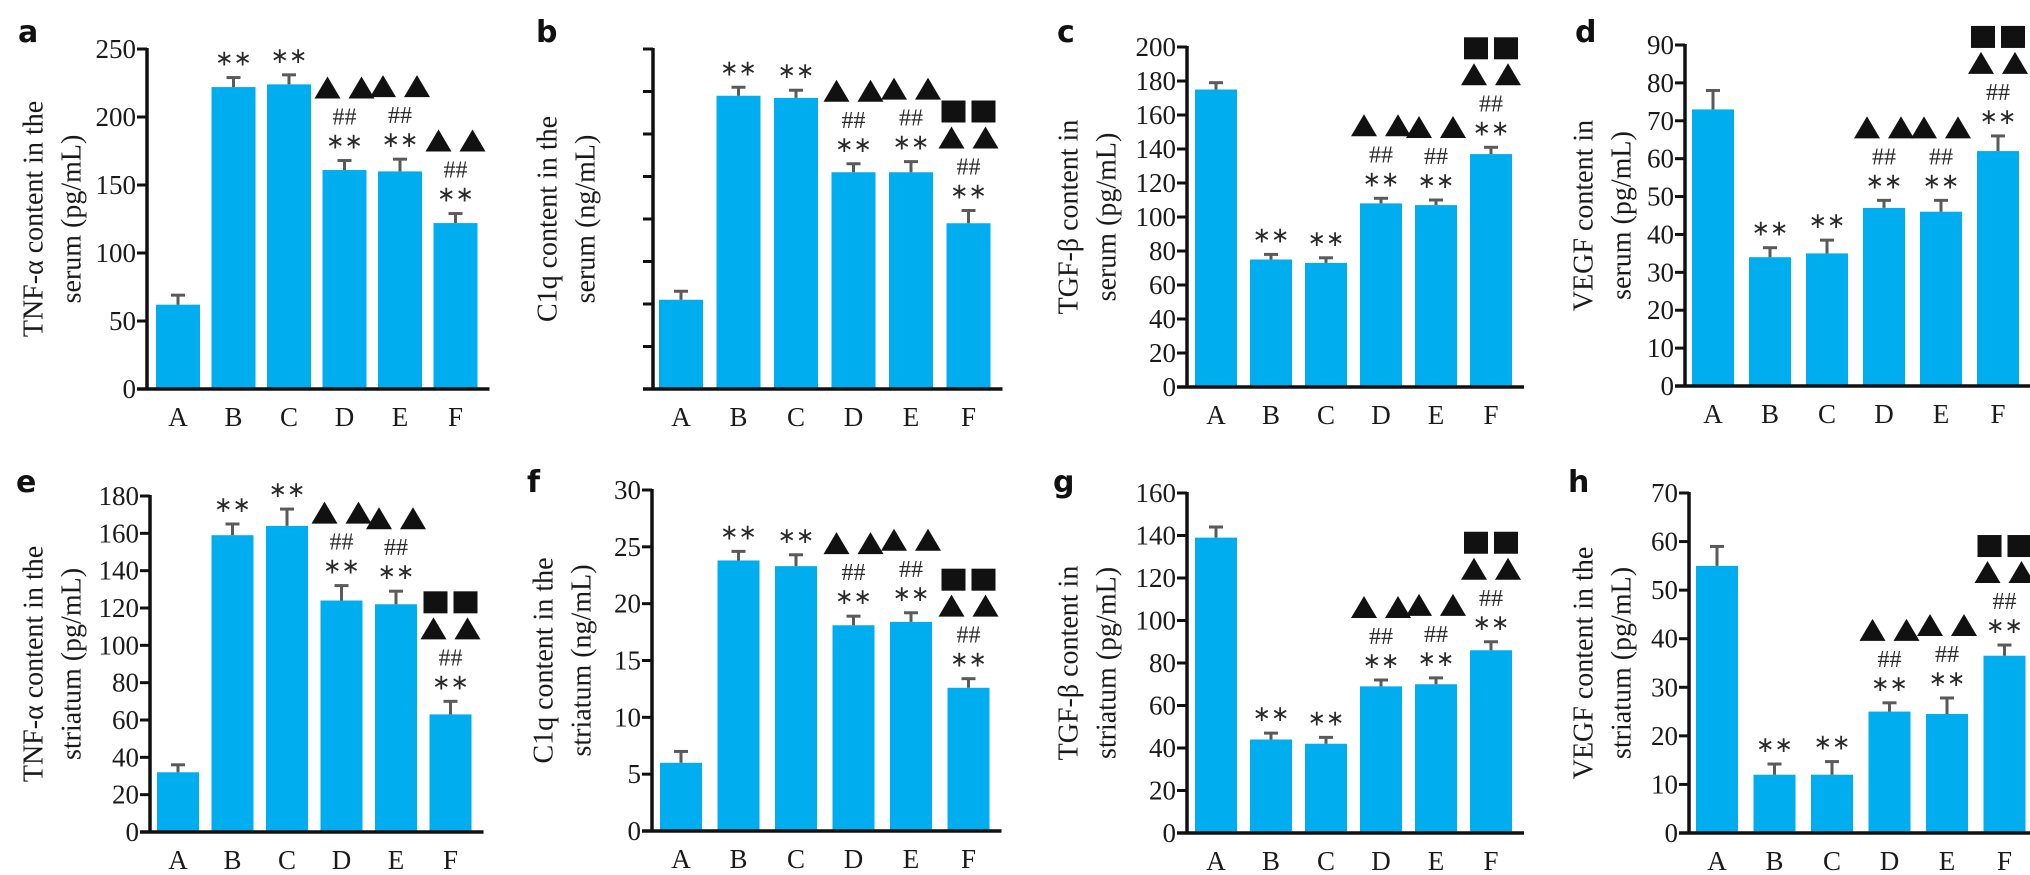  What do you see at coordinates (1066, 32) in the screenshot?
I see `panel-letter: c` at bounding box center [1066, 32].